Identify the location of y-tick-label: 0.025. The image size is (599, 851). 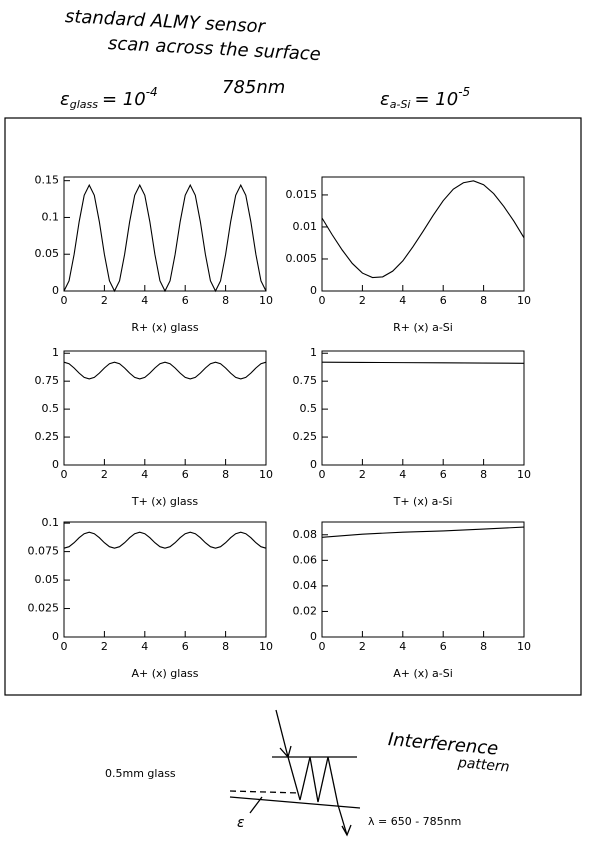
(44, 608).